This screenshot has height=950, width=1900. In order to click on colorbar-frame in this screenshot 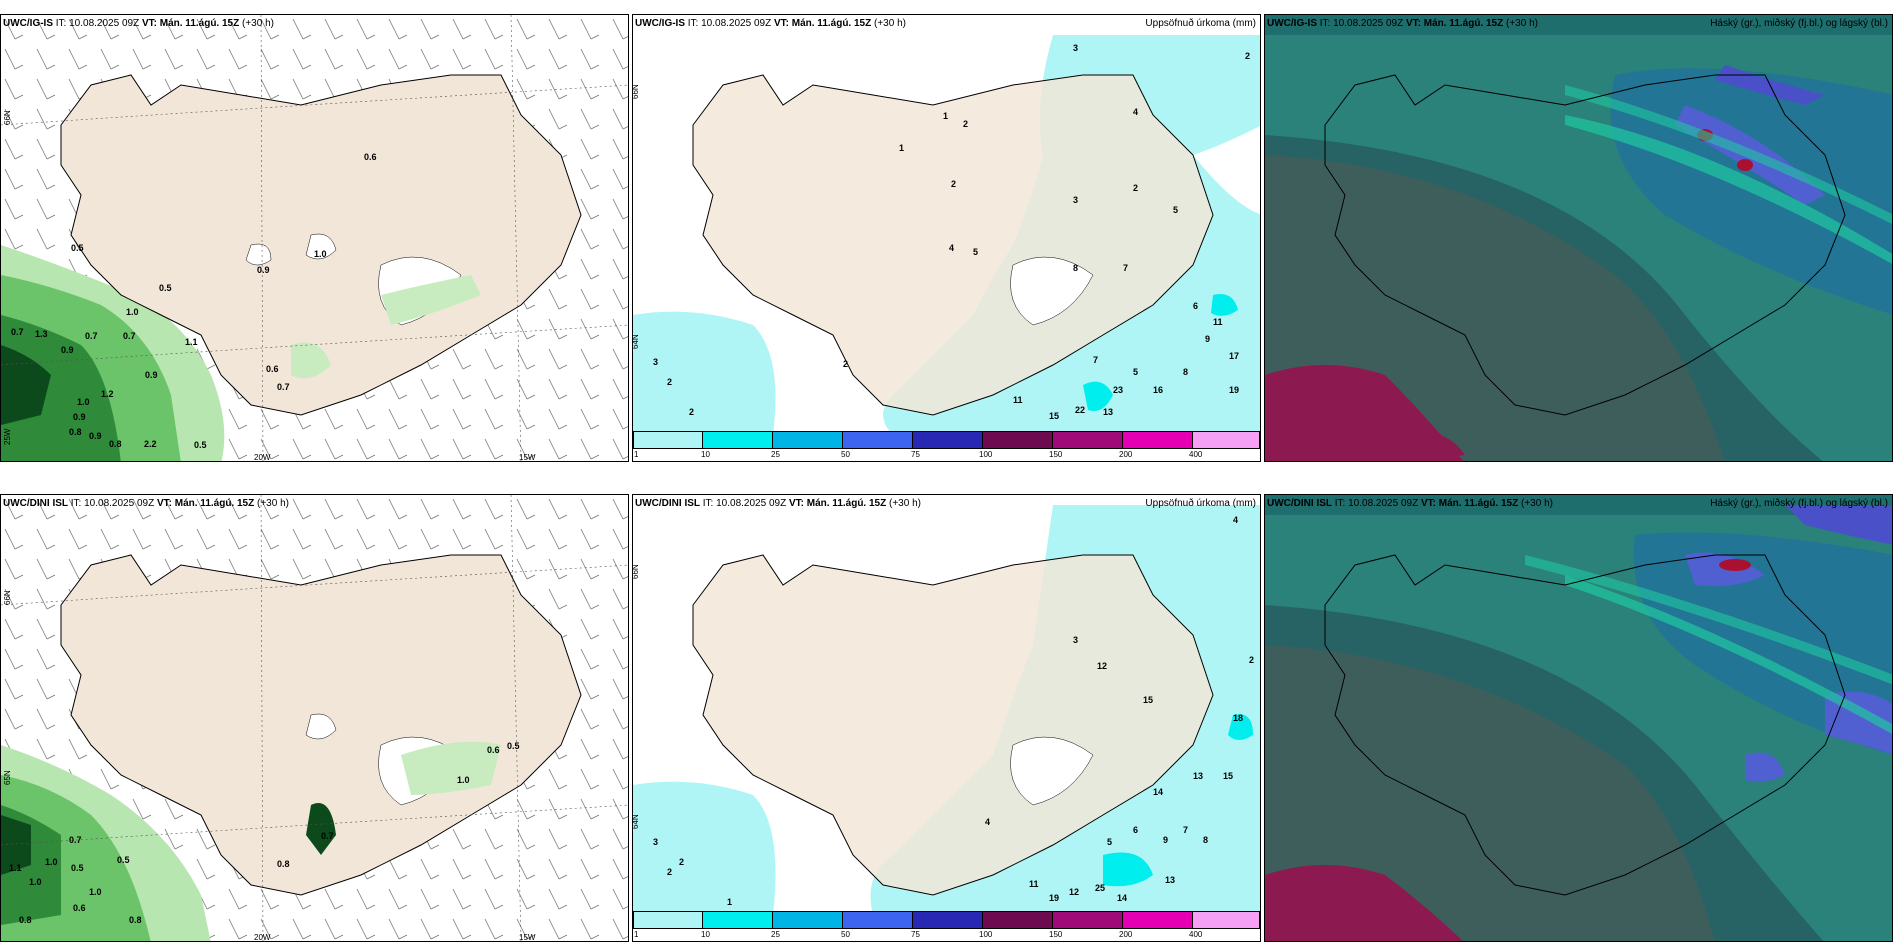, I will do `click(946, 440)`.